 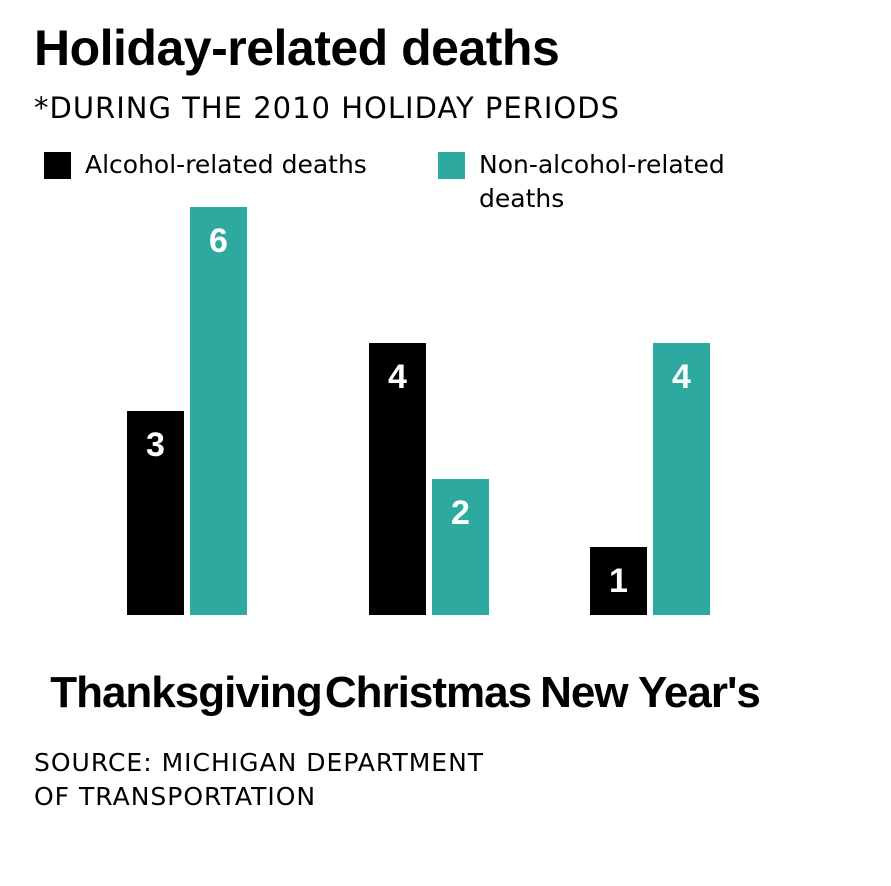 I want to click on bar-christmas-alcohol, so click(x=397, y=479).